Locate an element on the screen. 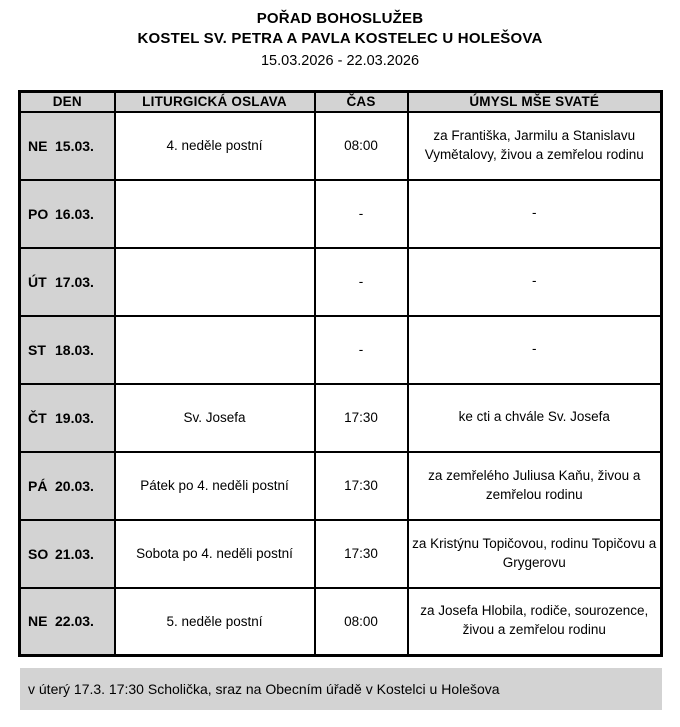 This screenshot has height=727, width=680. col-header-den: DEN is located at coordinates (67, 101).